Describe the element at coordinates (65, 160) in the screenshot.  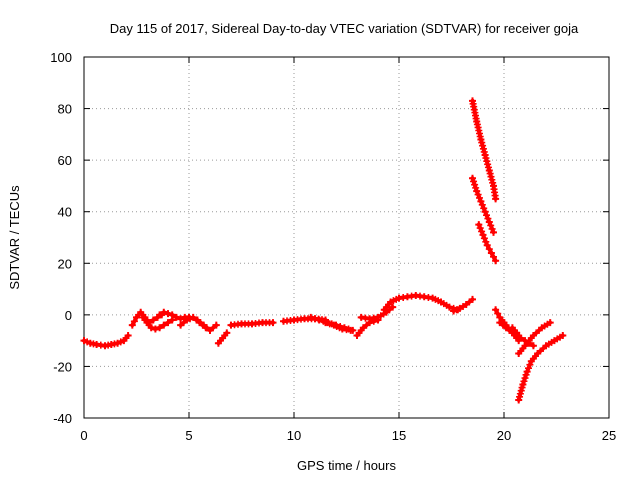
I see `y-tick-label: 60` at that location.